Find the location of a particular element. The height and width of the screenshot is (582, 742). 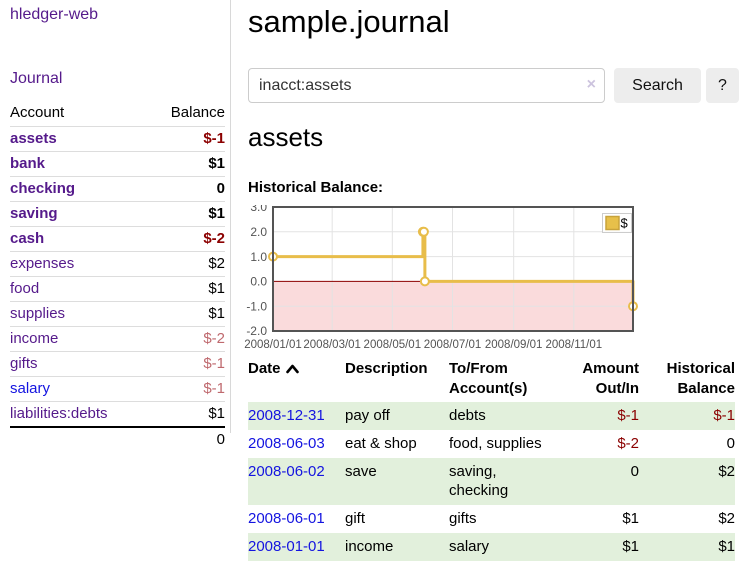

table-row: 2008-06-01 gift gifts $1 $2 is located at coordinates (491, 519).